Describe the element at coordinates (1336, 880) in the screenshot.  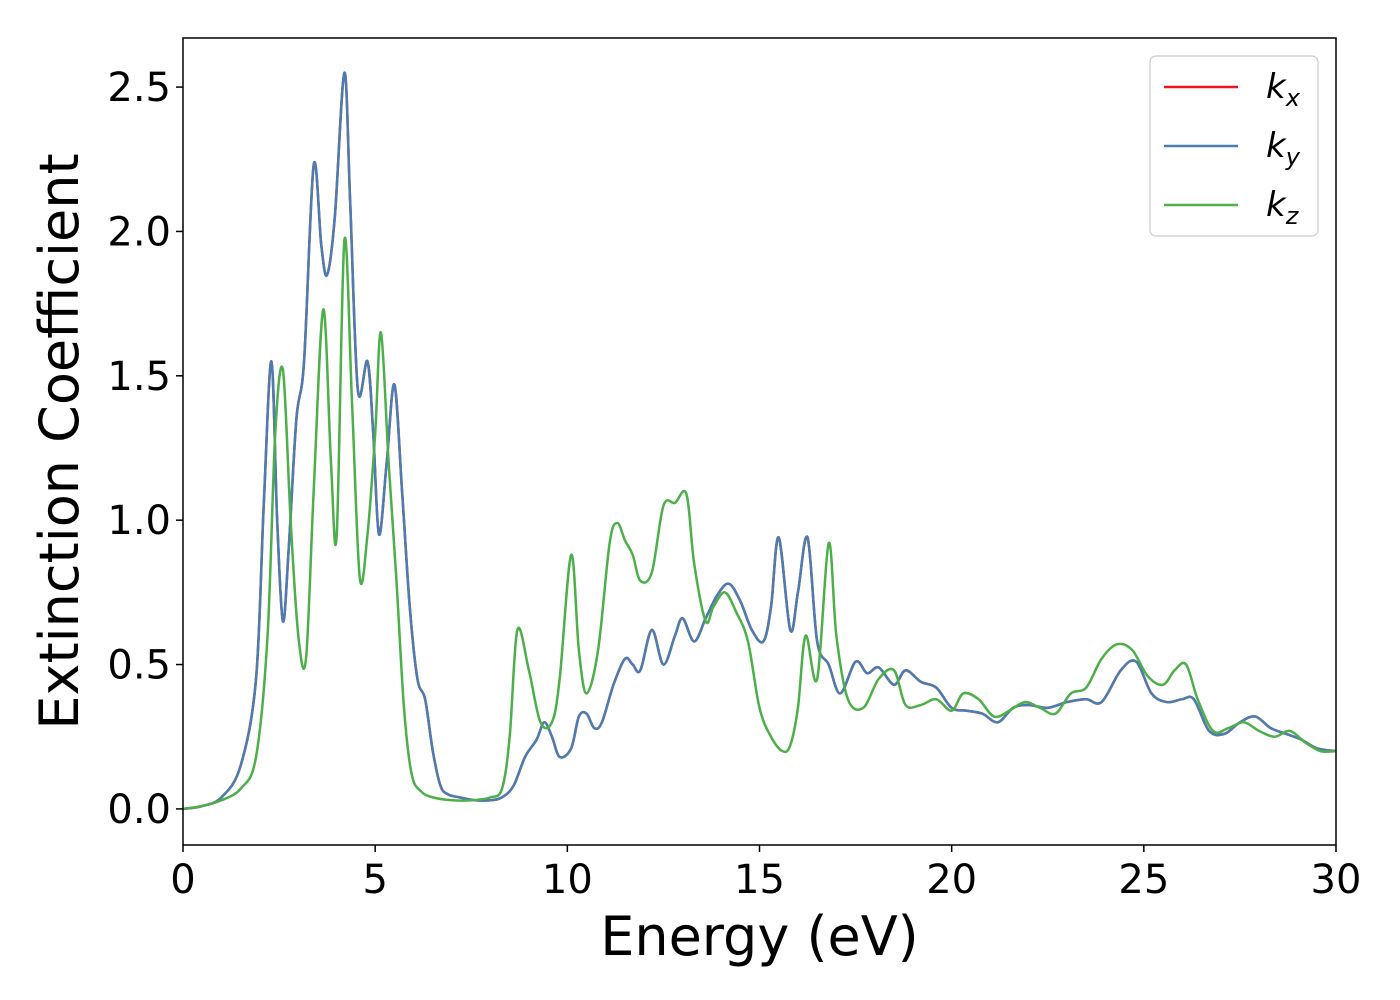
I see `x-tick-label: 30` at that location.